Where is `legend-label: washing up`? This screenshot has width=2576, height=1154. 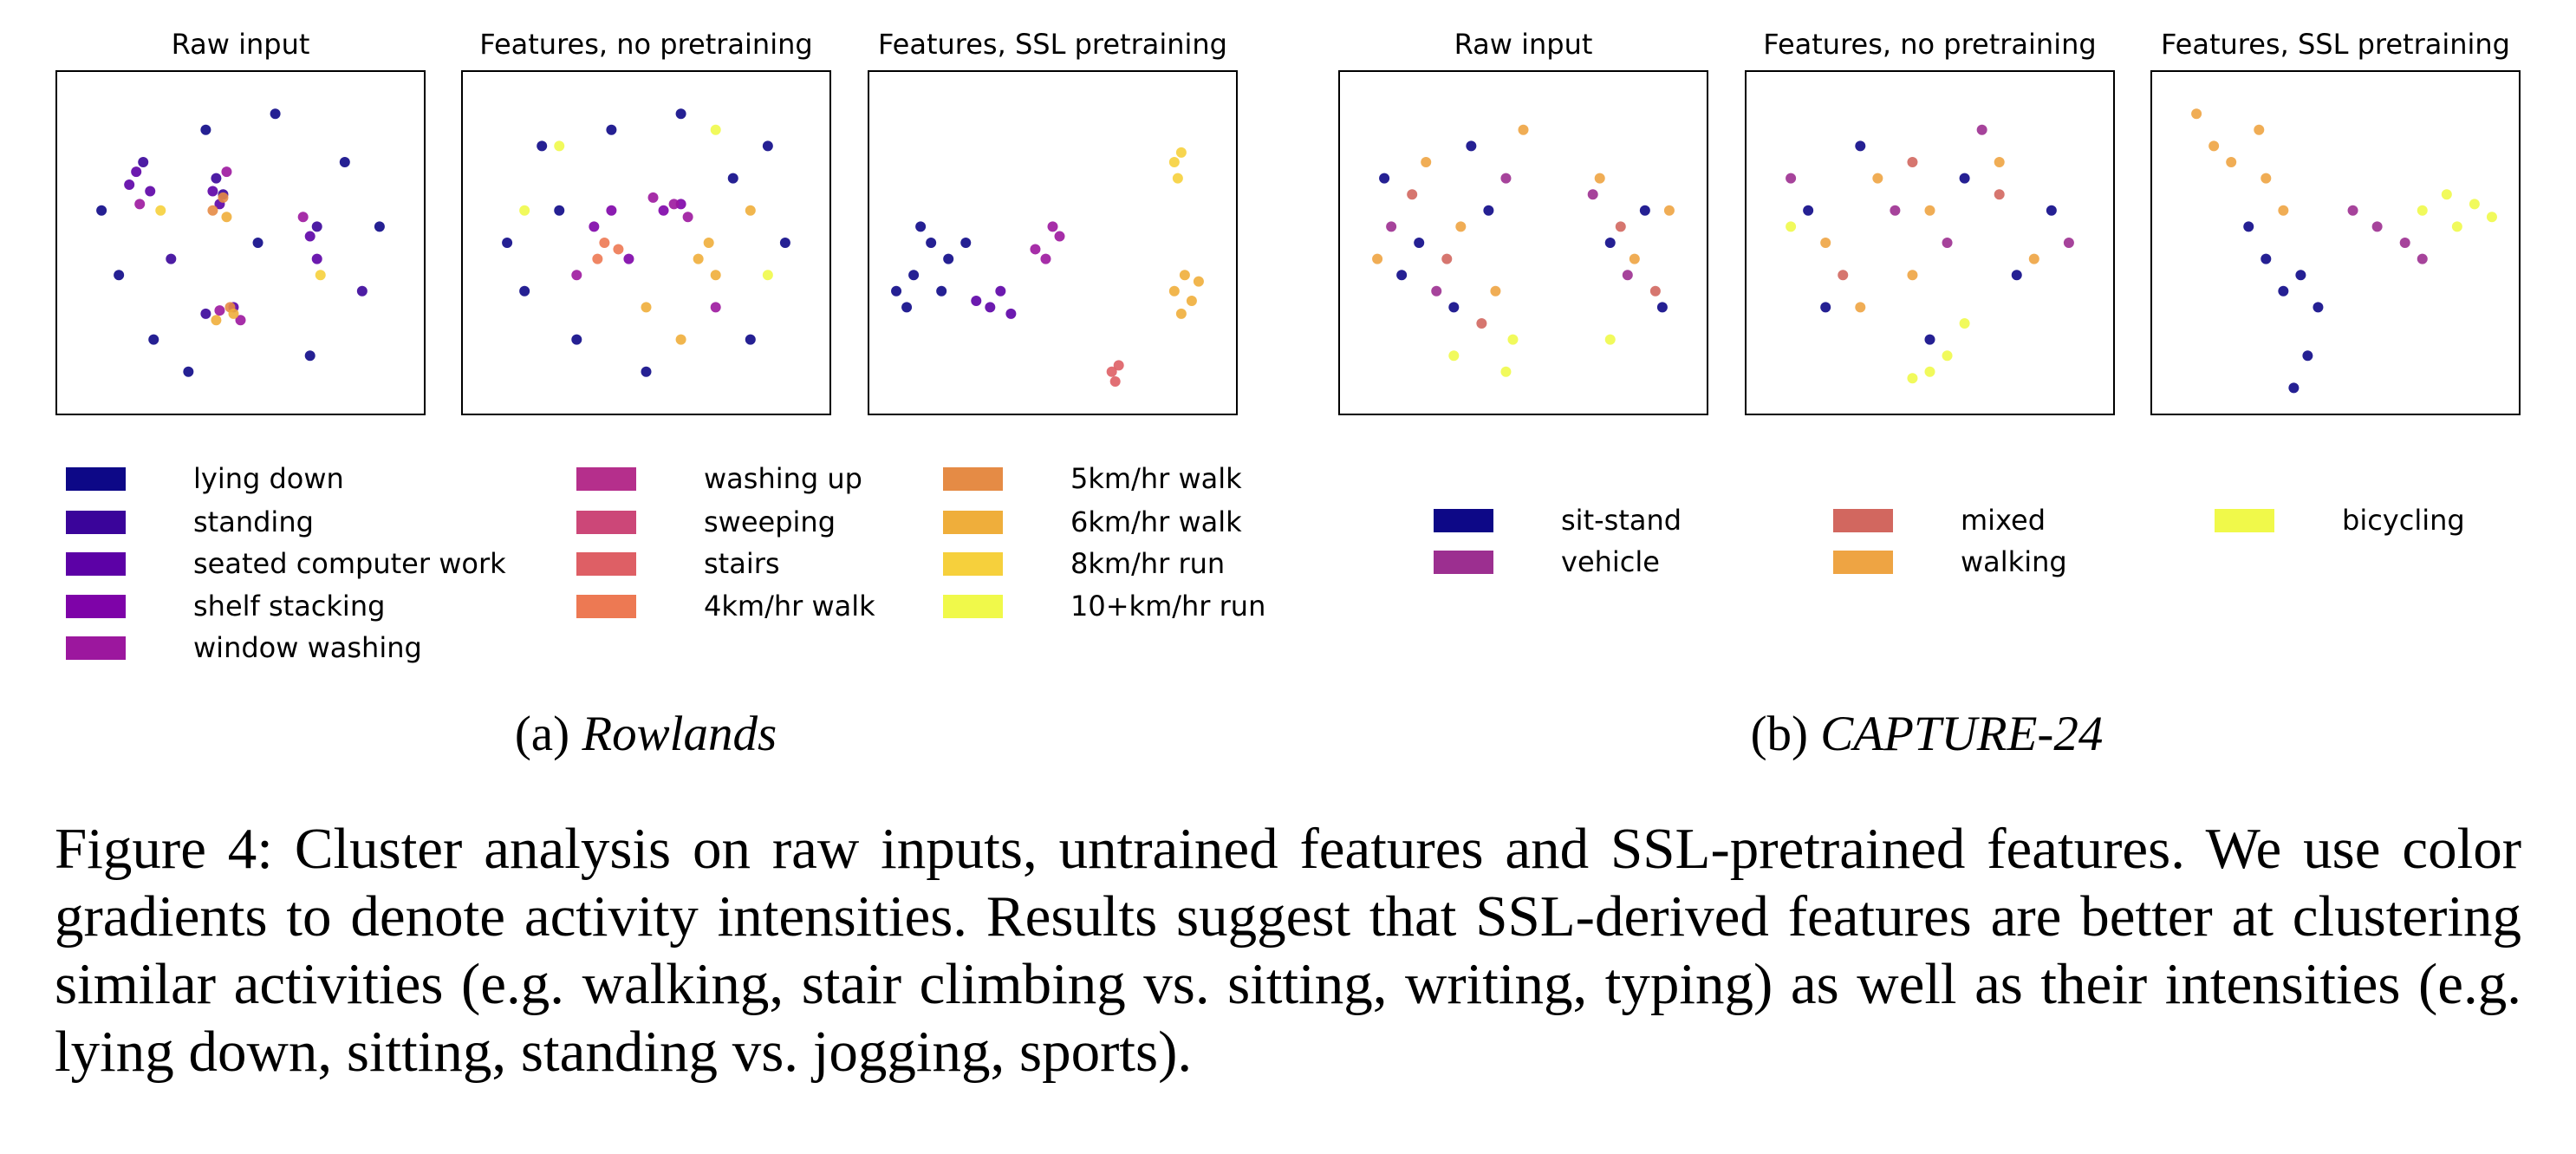 legend-label: washing up is located at coordinates (783, 478).